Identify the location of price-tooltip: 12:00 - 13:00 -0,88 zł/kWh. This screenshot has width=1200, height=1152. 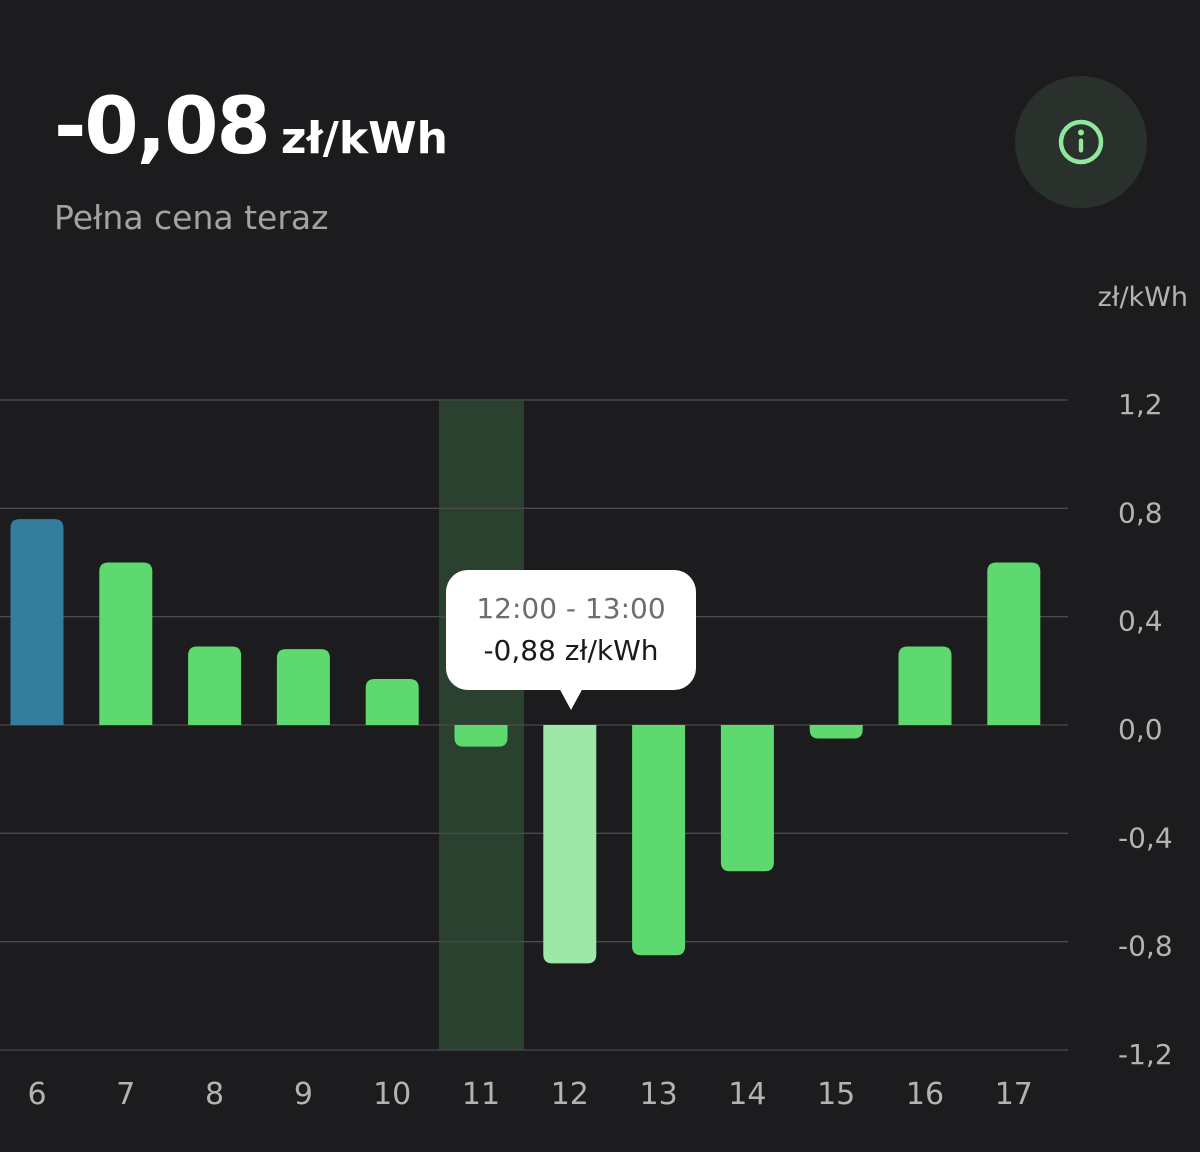
(571, 640).